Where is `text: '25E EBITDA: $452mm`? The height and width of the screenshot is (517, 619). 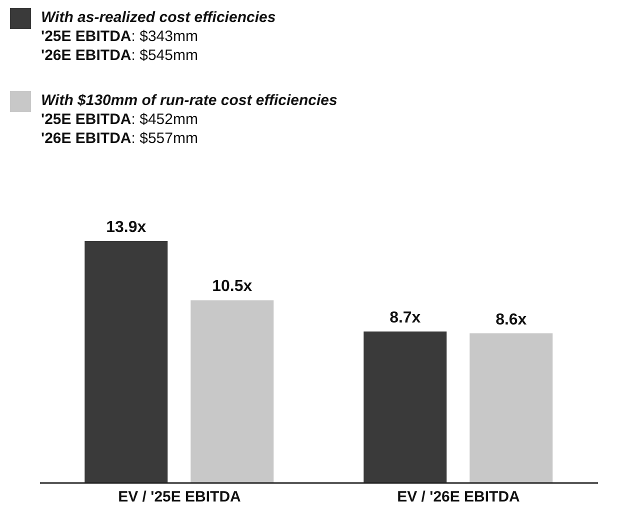 text: '25E EBITDA: $452mm is located at coordinates (120, 119).